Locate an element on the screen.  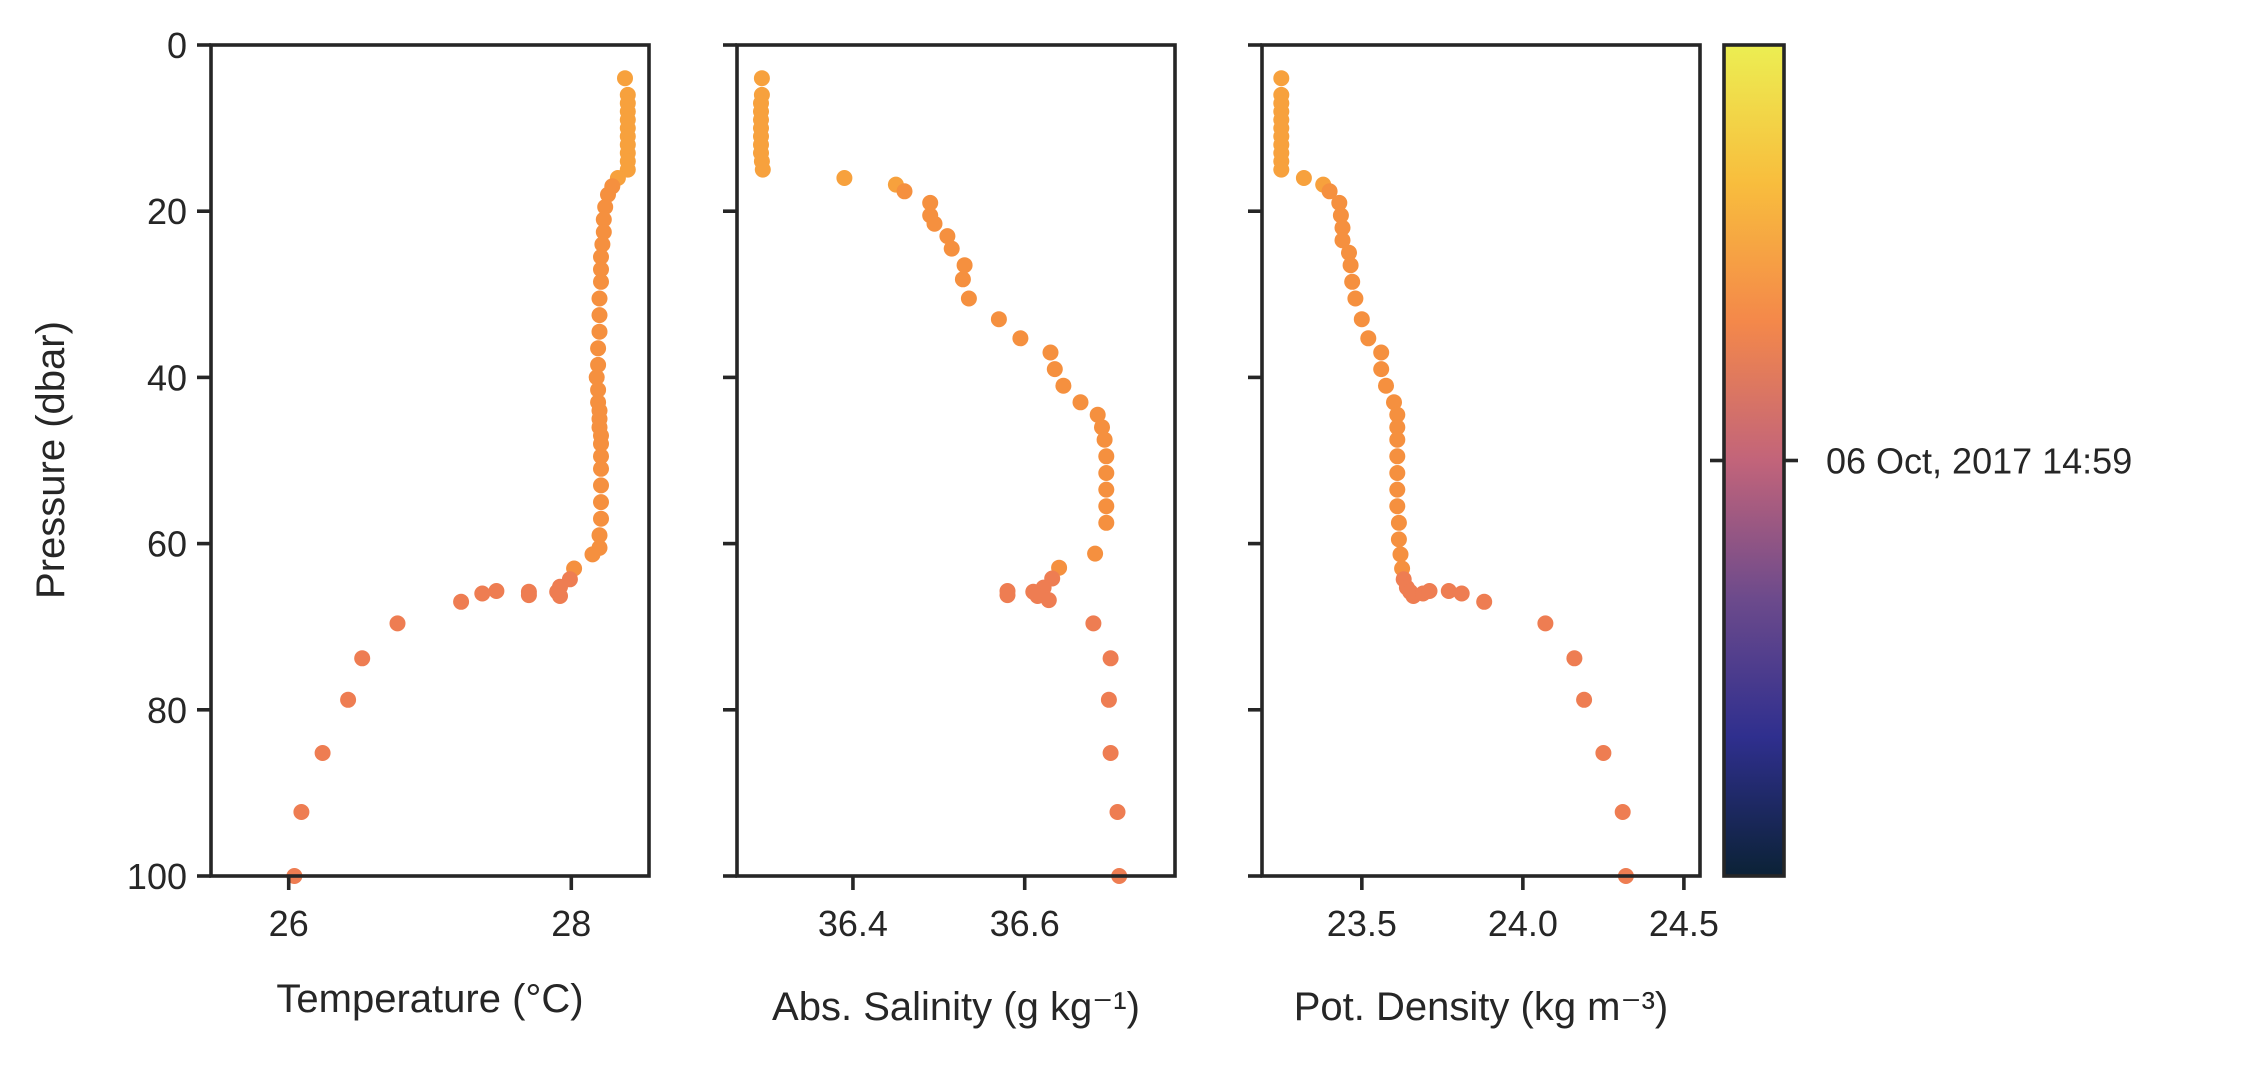
salinity-x-ticks: 36.4 36.6 is located at coordinates (939, 910).